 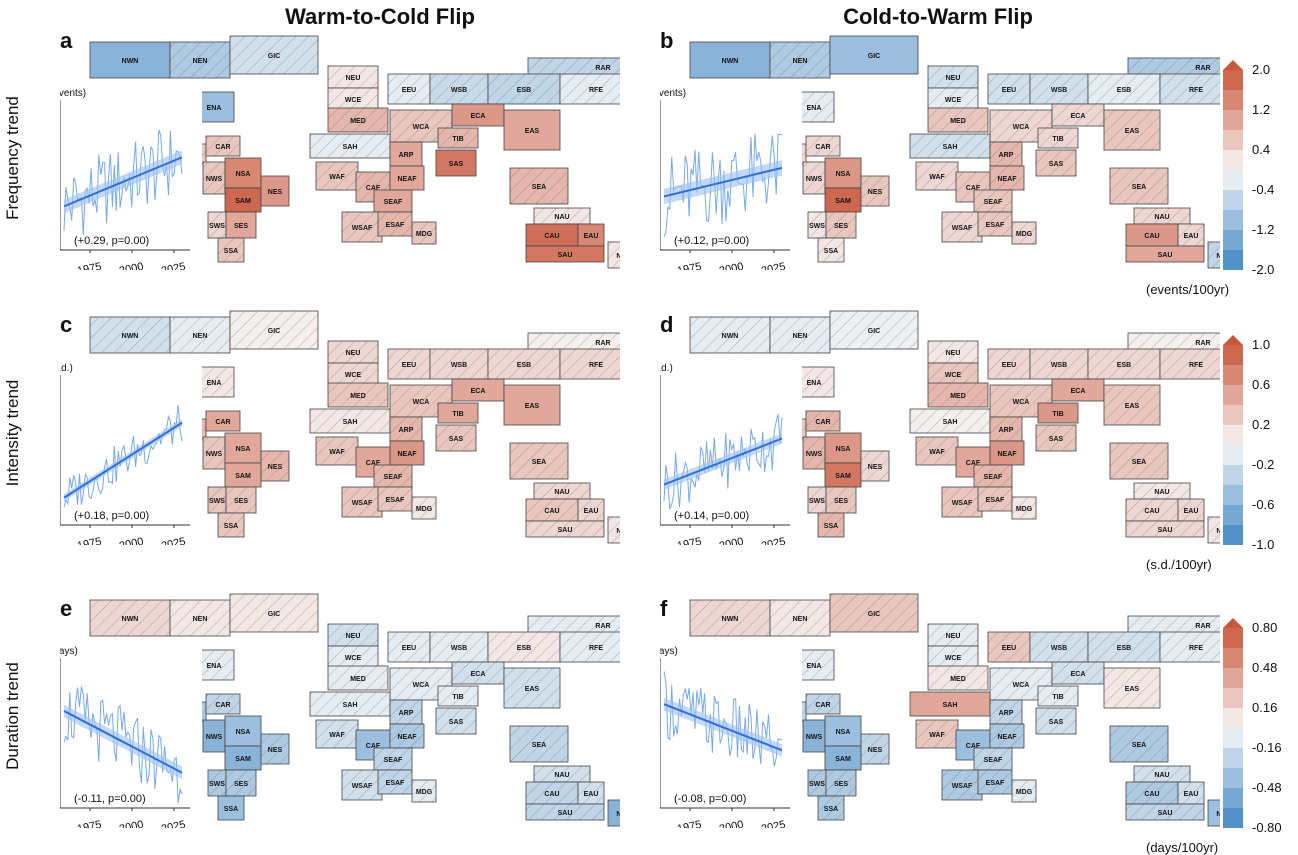 I want to click on svg-text: NZ, so click(x=1218, y=531).